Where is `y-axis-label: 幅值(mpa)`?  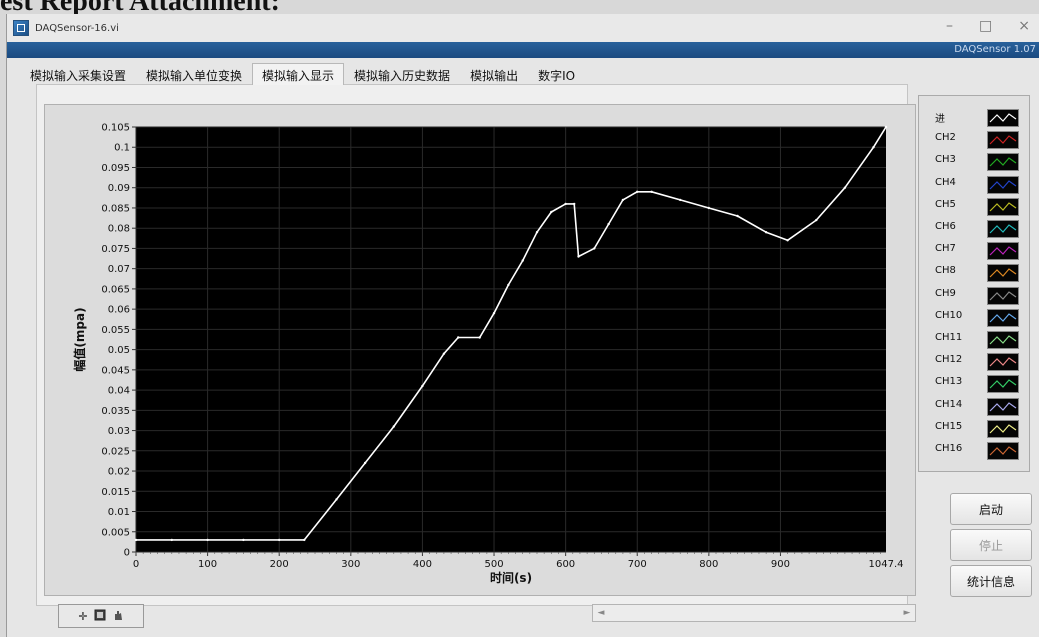
y-axis-label: 幅值(mpa) is located at coordinates (79, 339).